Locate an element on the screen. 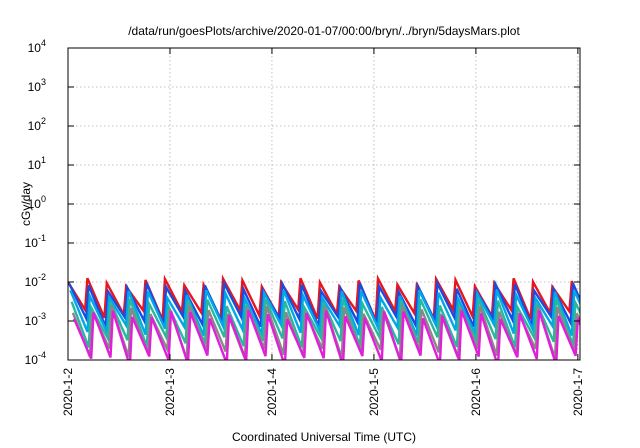 This screenshot has width=640, height=448. y-tick-label: 10⁻² is located at coordinates (35, 280).